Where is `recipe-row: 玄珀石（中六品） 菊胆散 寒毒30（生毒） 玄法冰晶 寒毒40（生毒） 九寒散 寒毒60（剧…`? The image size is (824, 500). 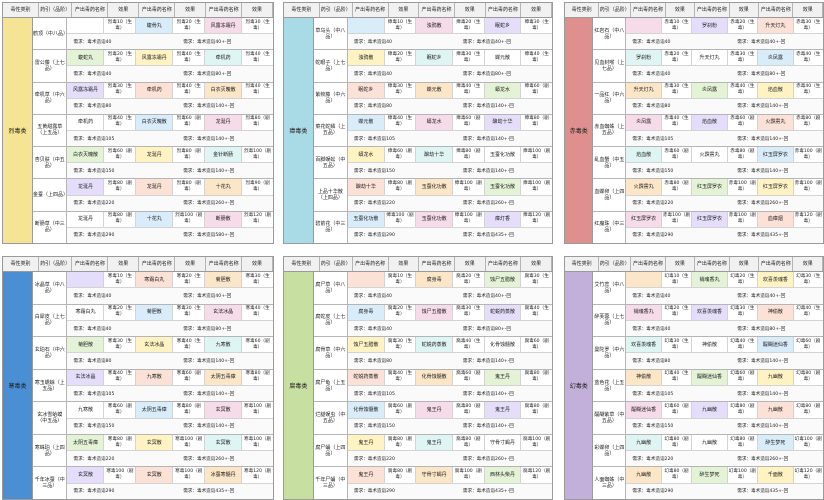
recipe-row: 玄珀石（中六品） 菊胆散 寒毒30（生毒） 玄法冰晶 寒毒40（生毒） 九寒散 寒毒60（剧… is located at coordinates (153, 353).